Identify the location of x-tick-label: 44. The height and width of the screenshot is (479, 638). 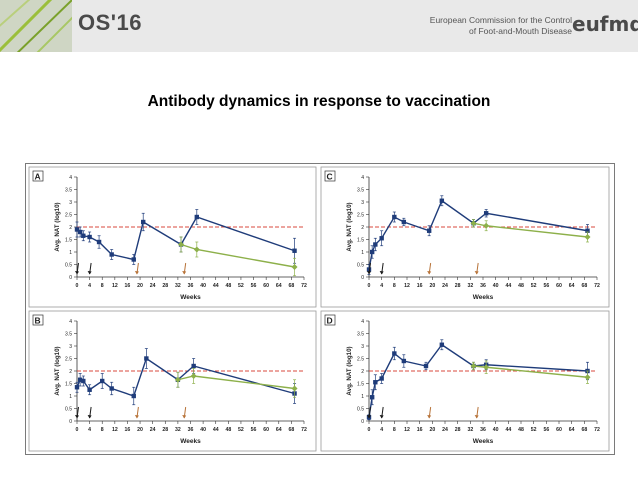
(508, 286).